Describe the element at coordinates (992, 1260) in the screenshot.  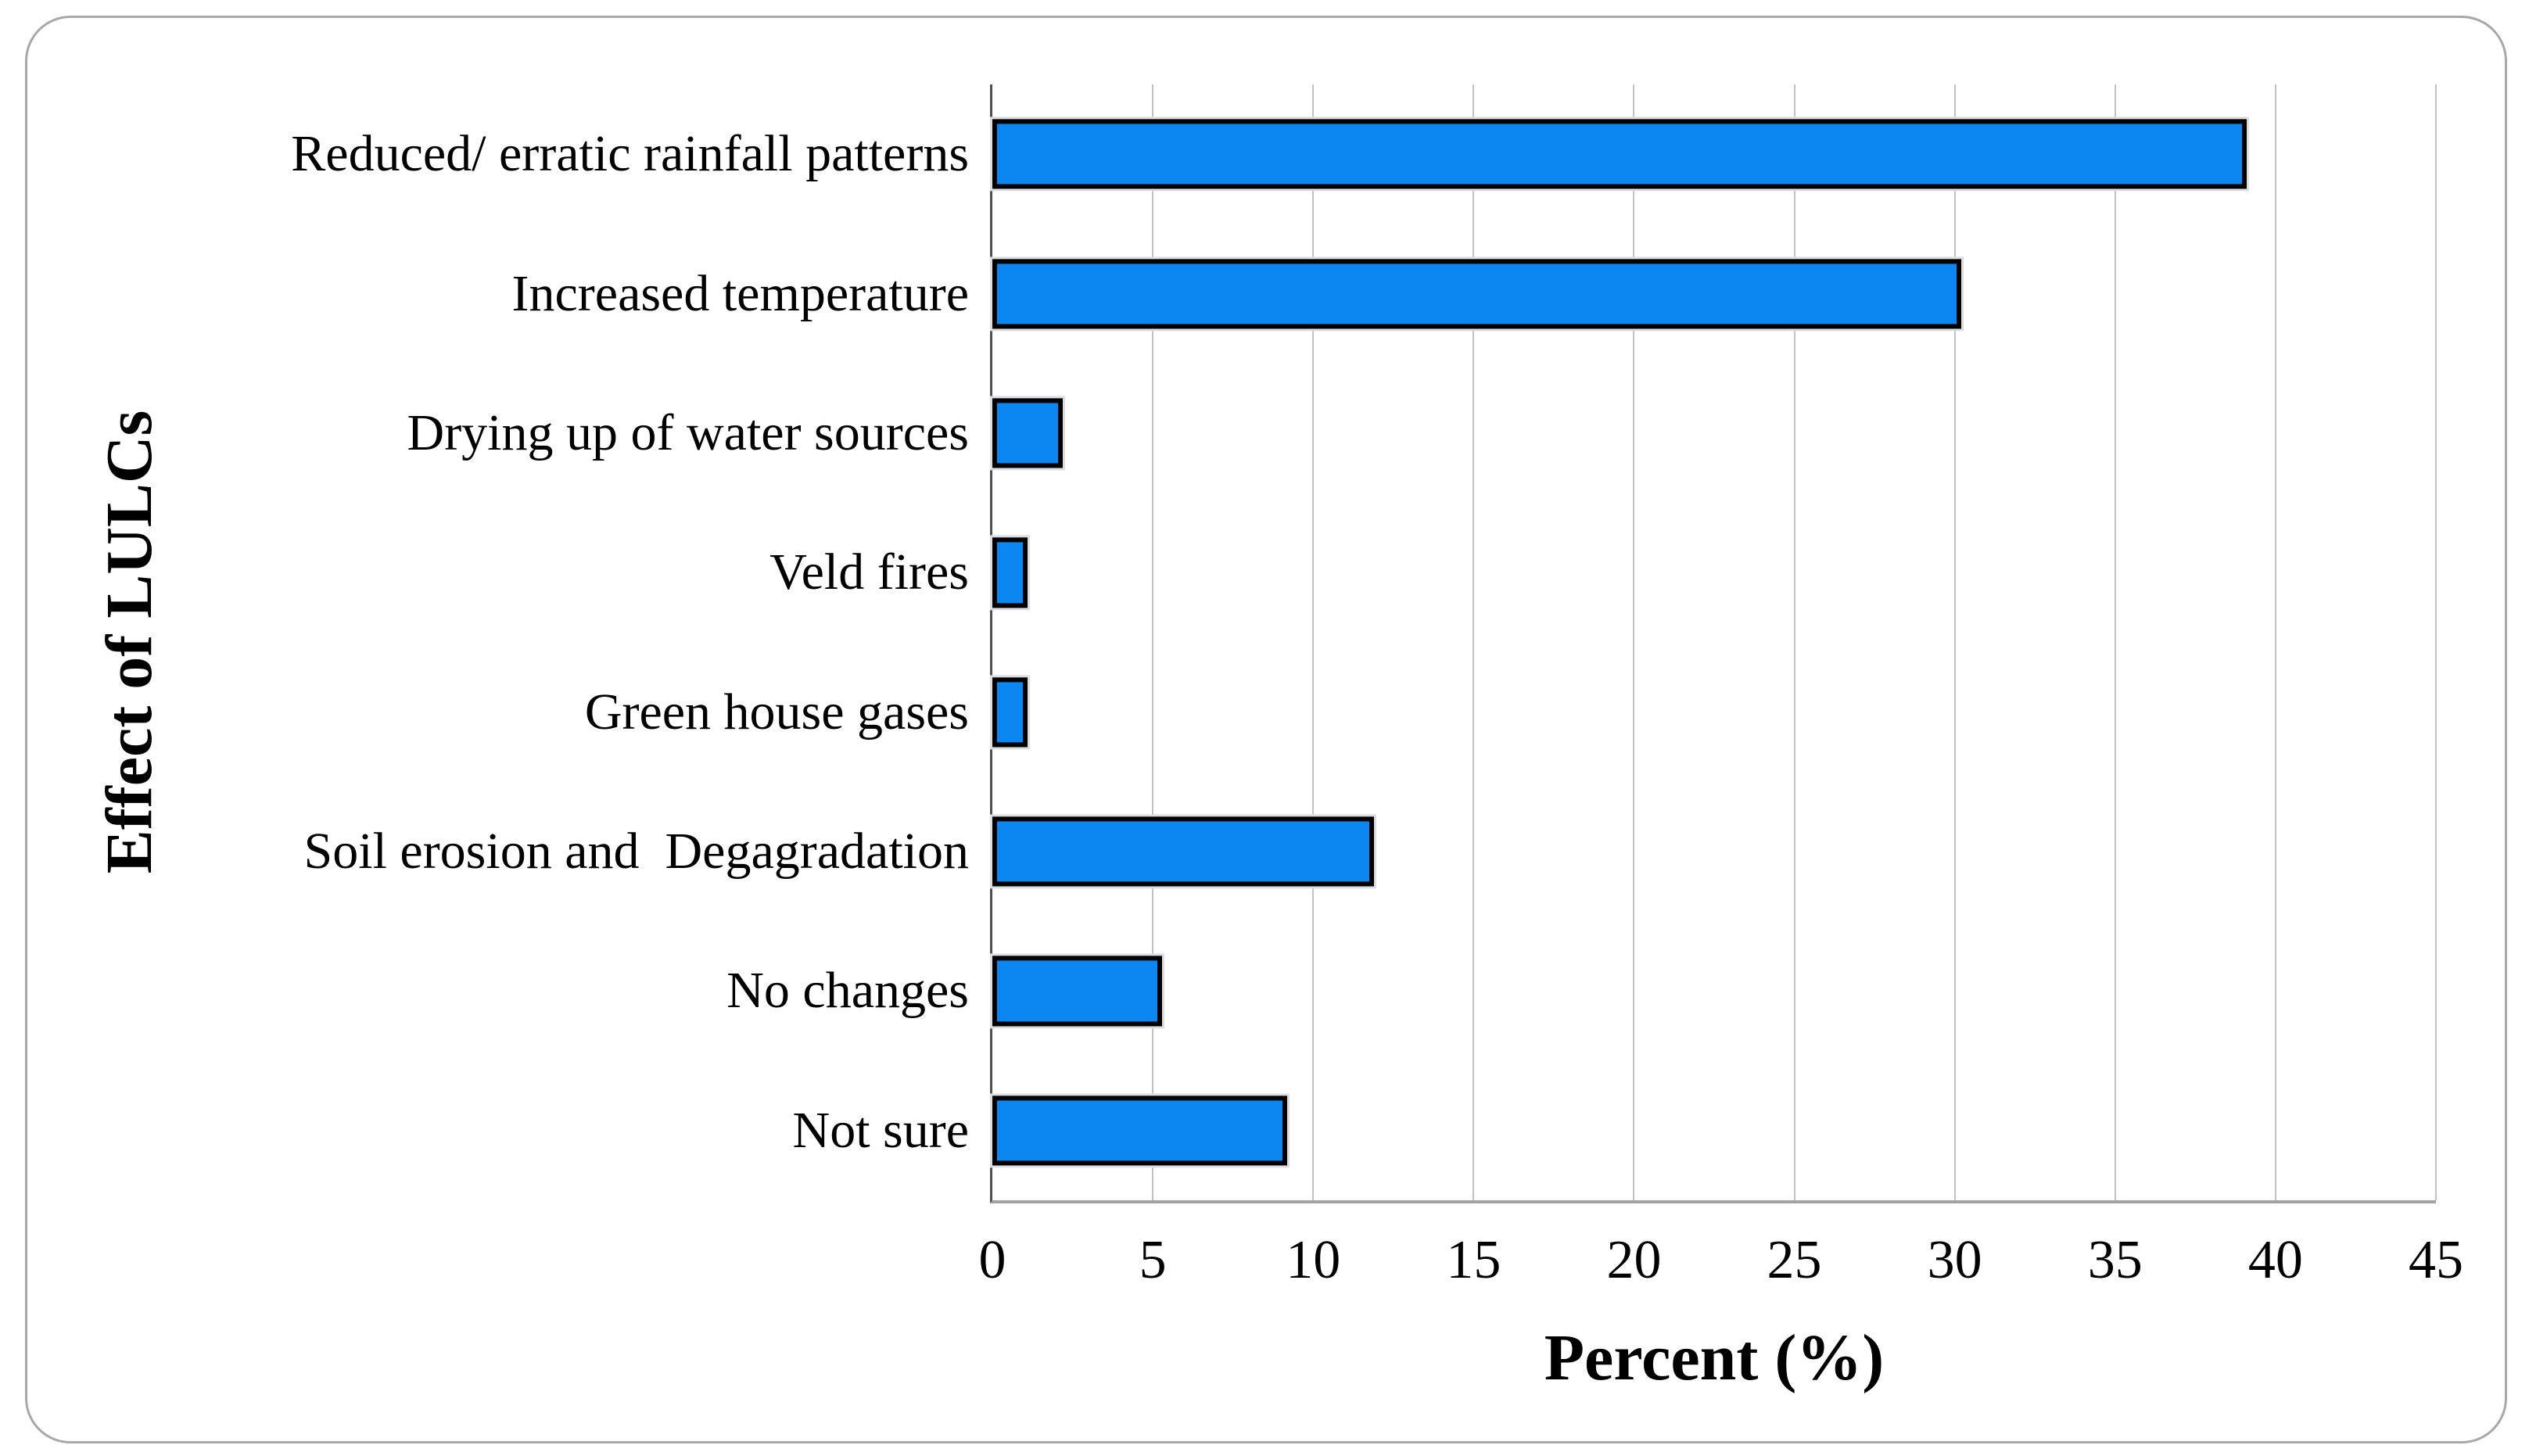
I see `x-tick-label: 0` at that location.